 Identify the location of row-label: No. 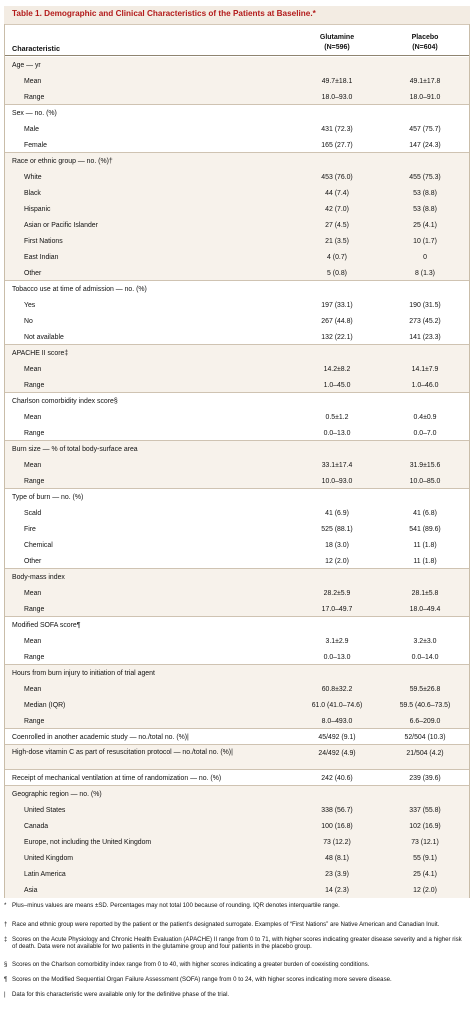
(28, 321).